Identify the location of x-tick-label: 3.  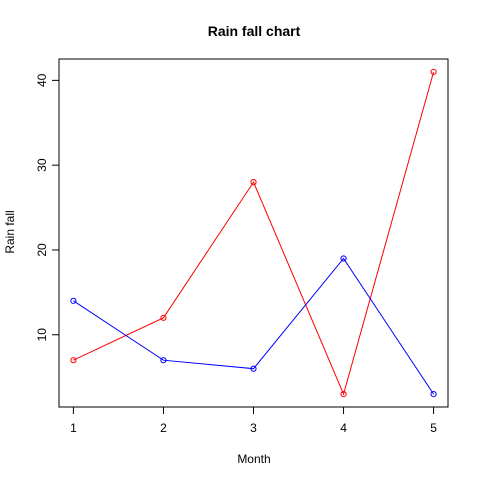
(253, 428).